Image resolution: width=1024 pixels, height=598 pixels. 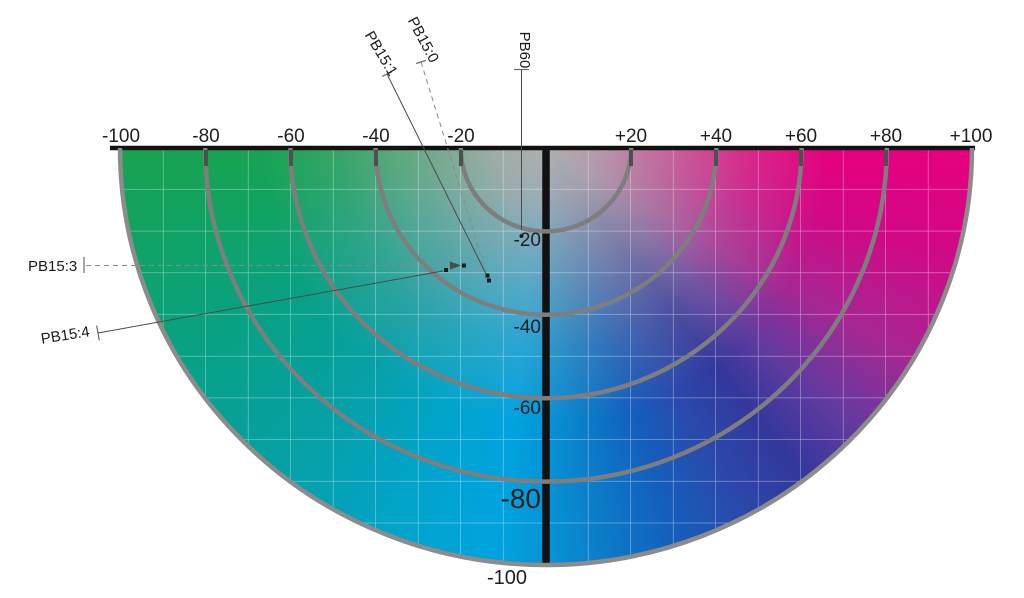 What do you see at coordinates (521, 498) in the screenshot?
I see `b-tick-label: -80` at bounding box center [521, 498].